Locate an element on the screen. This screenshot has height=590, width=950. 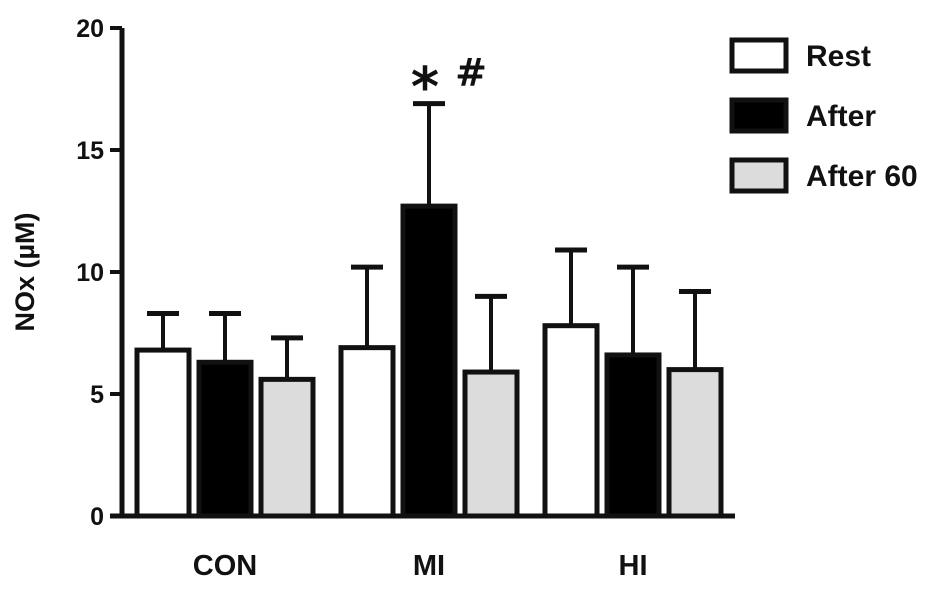
y-tick-label: 10 is located at coordinates (90, 273).